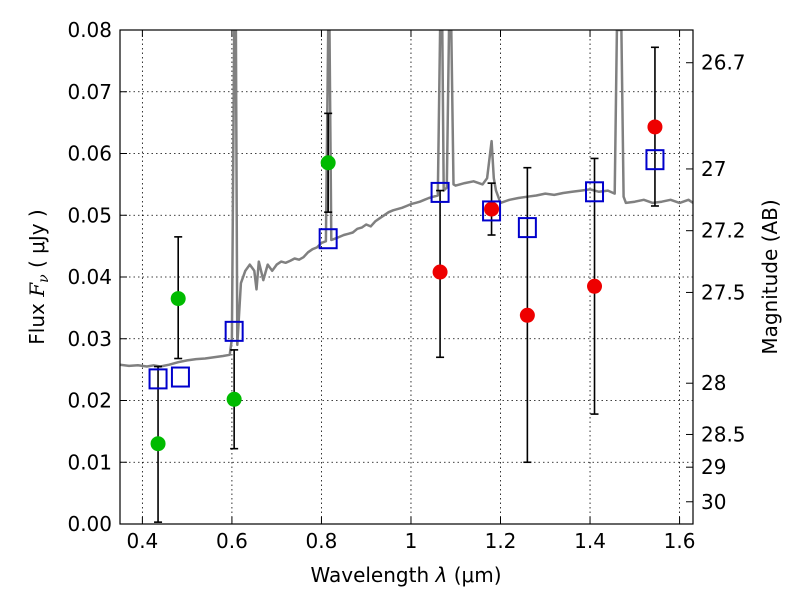  Describe the element at coordinates (713, 467) in the screenshot. I see `mag-tick-label: 29` at that location.